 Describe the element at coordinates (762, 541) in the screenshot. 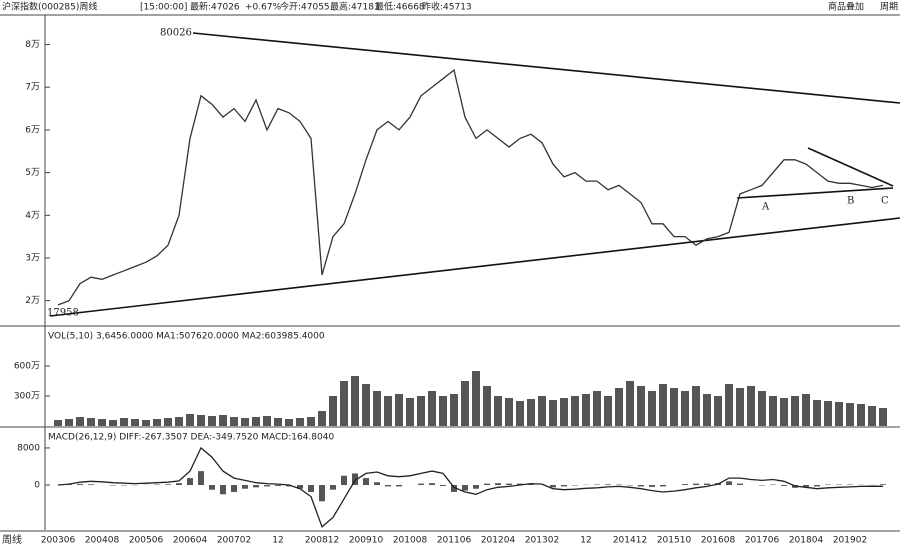

I see `x-tick-label: 201706` at that location.